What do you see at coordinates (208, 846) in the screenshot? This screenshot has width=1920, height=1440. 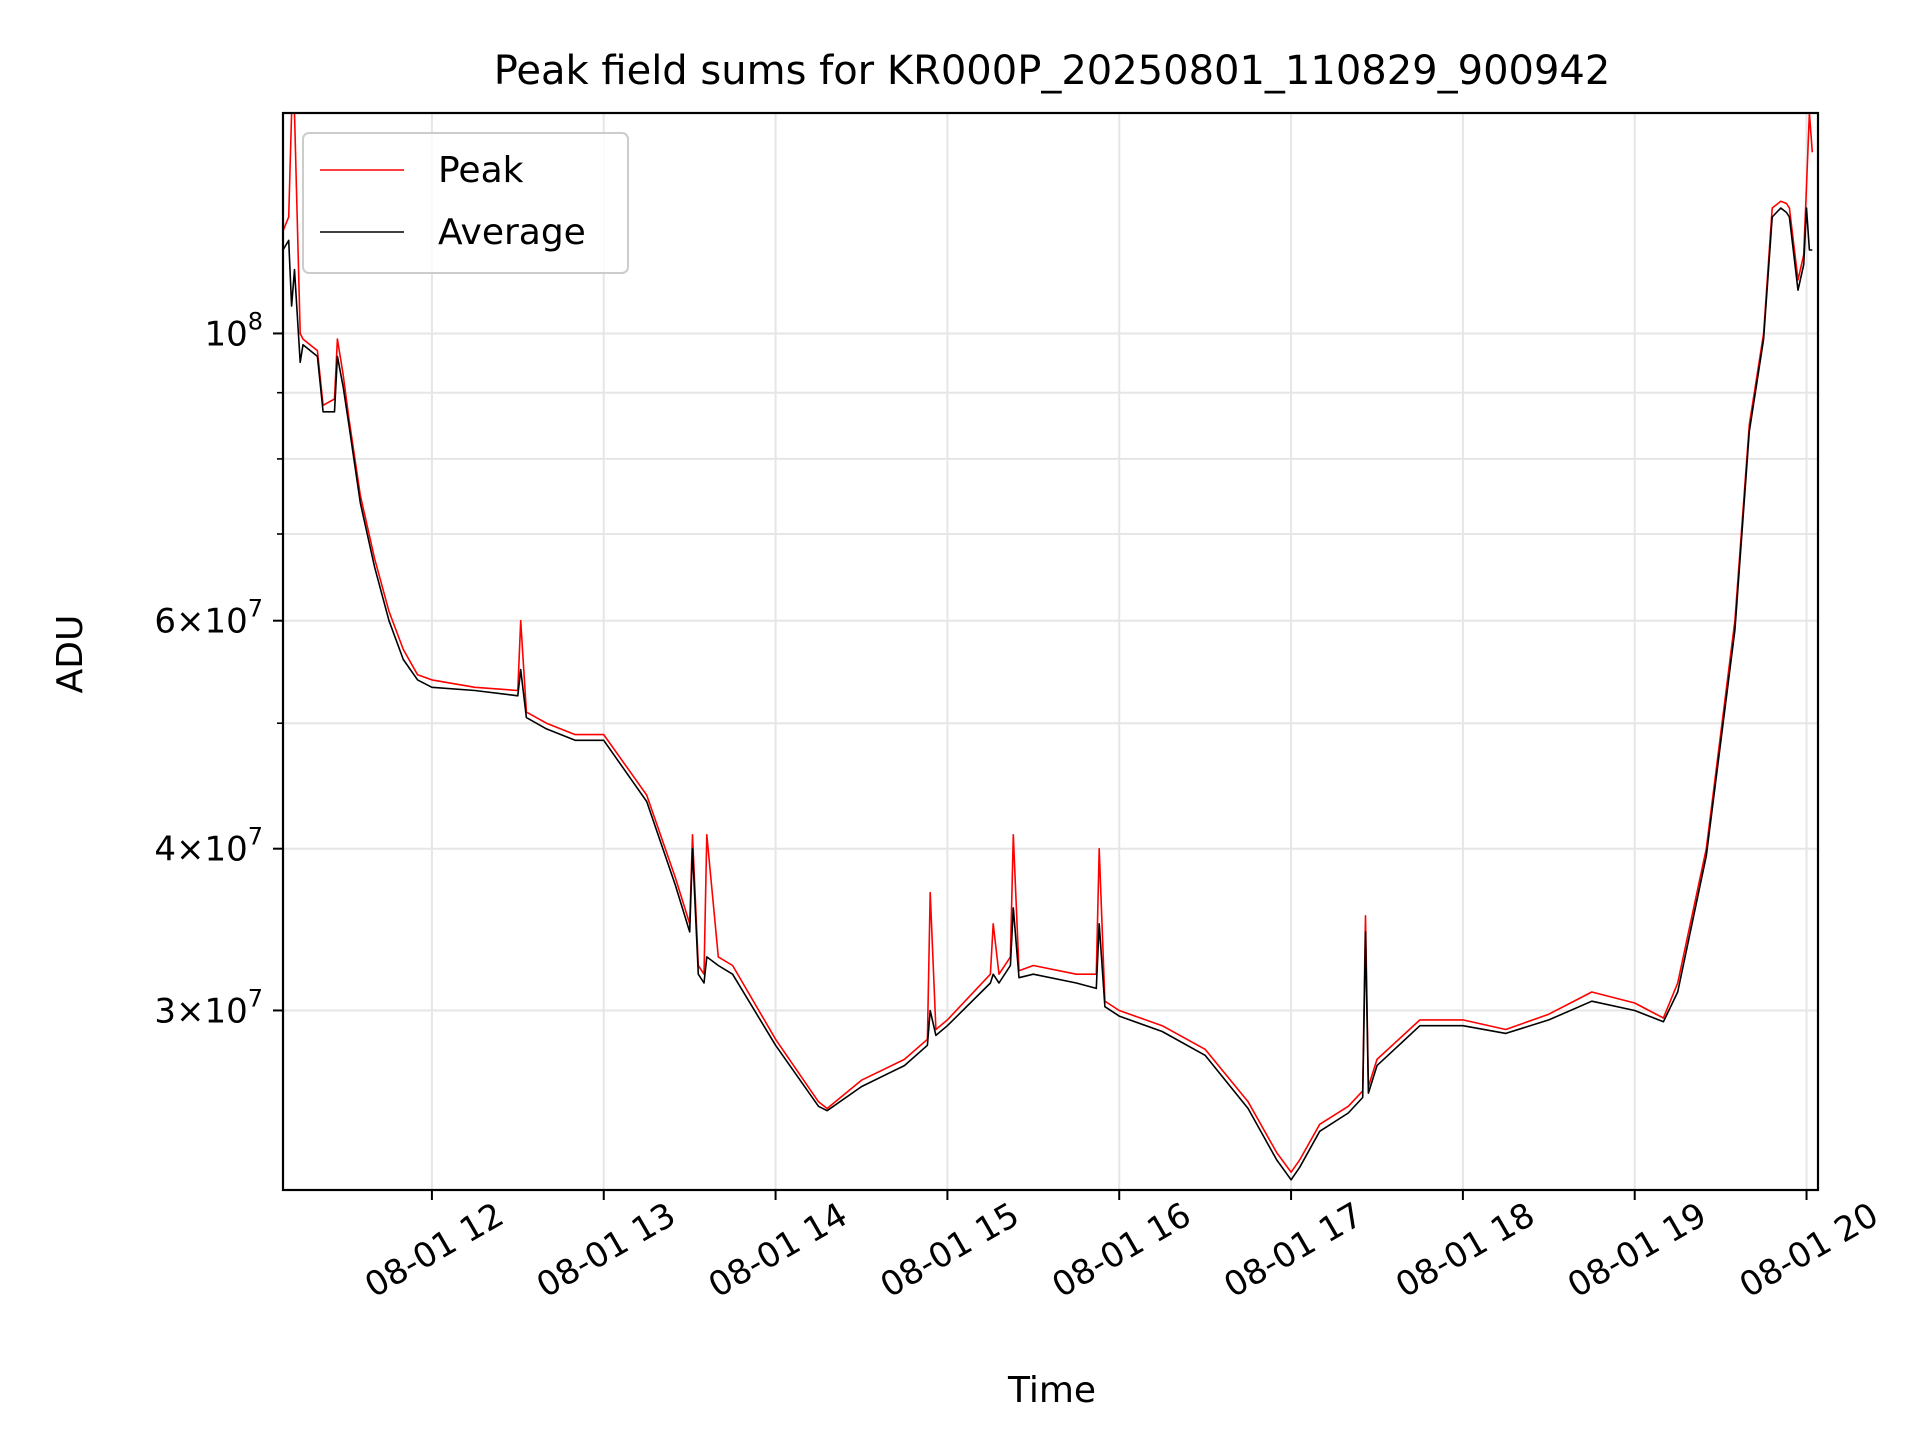 I see `y-tick-label: 4×107` at bounding box center [208, 846].